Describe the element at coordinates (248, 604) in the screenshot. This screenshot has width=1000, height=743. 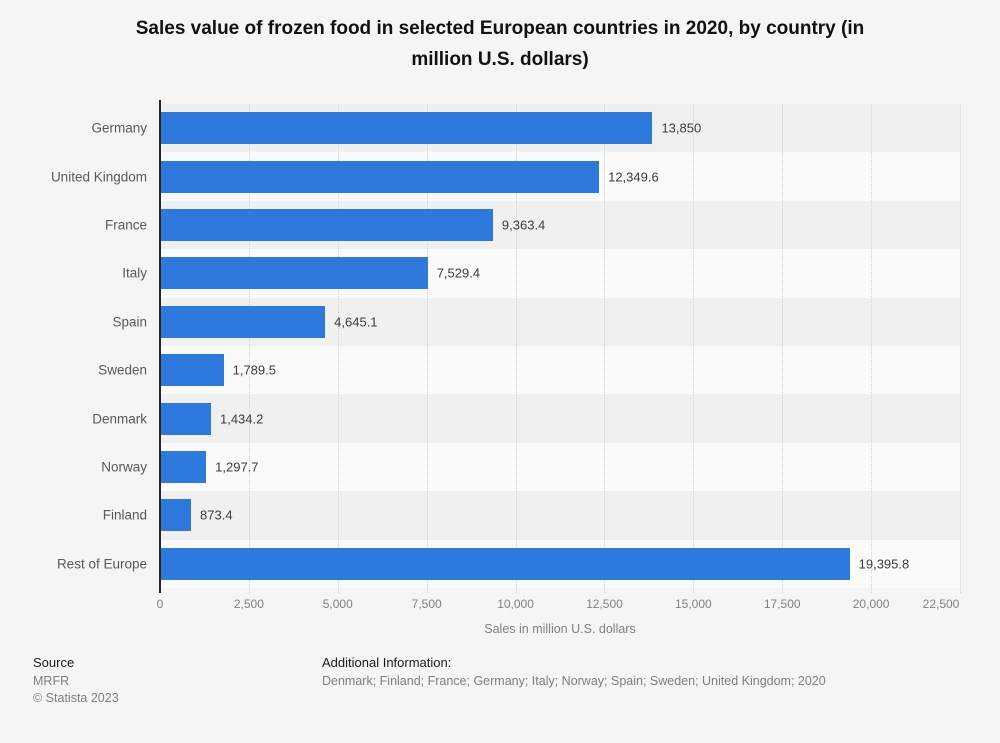
I see `x-tick-label: 2,500` at that location.